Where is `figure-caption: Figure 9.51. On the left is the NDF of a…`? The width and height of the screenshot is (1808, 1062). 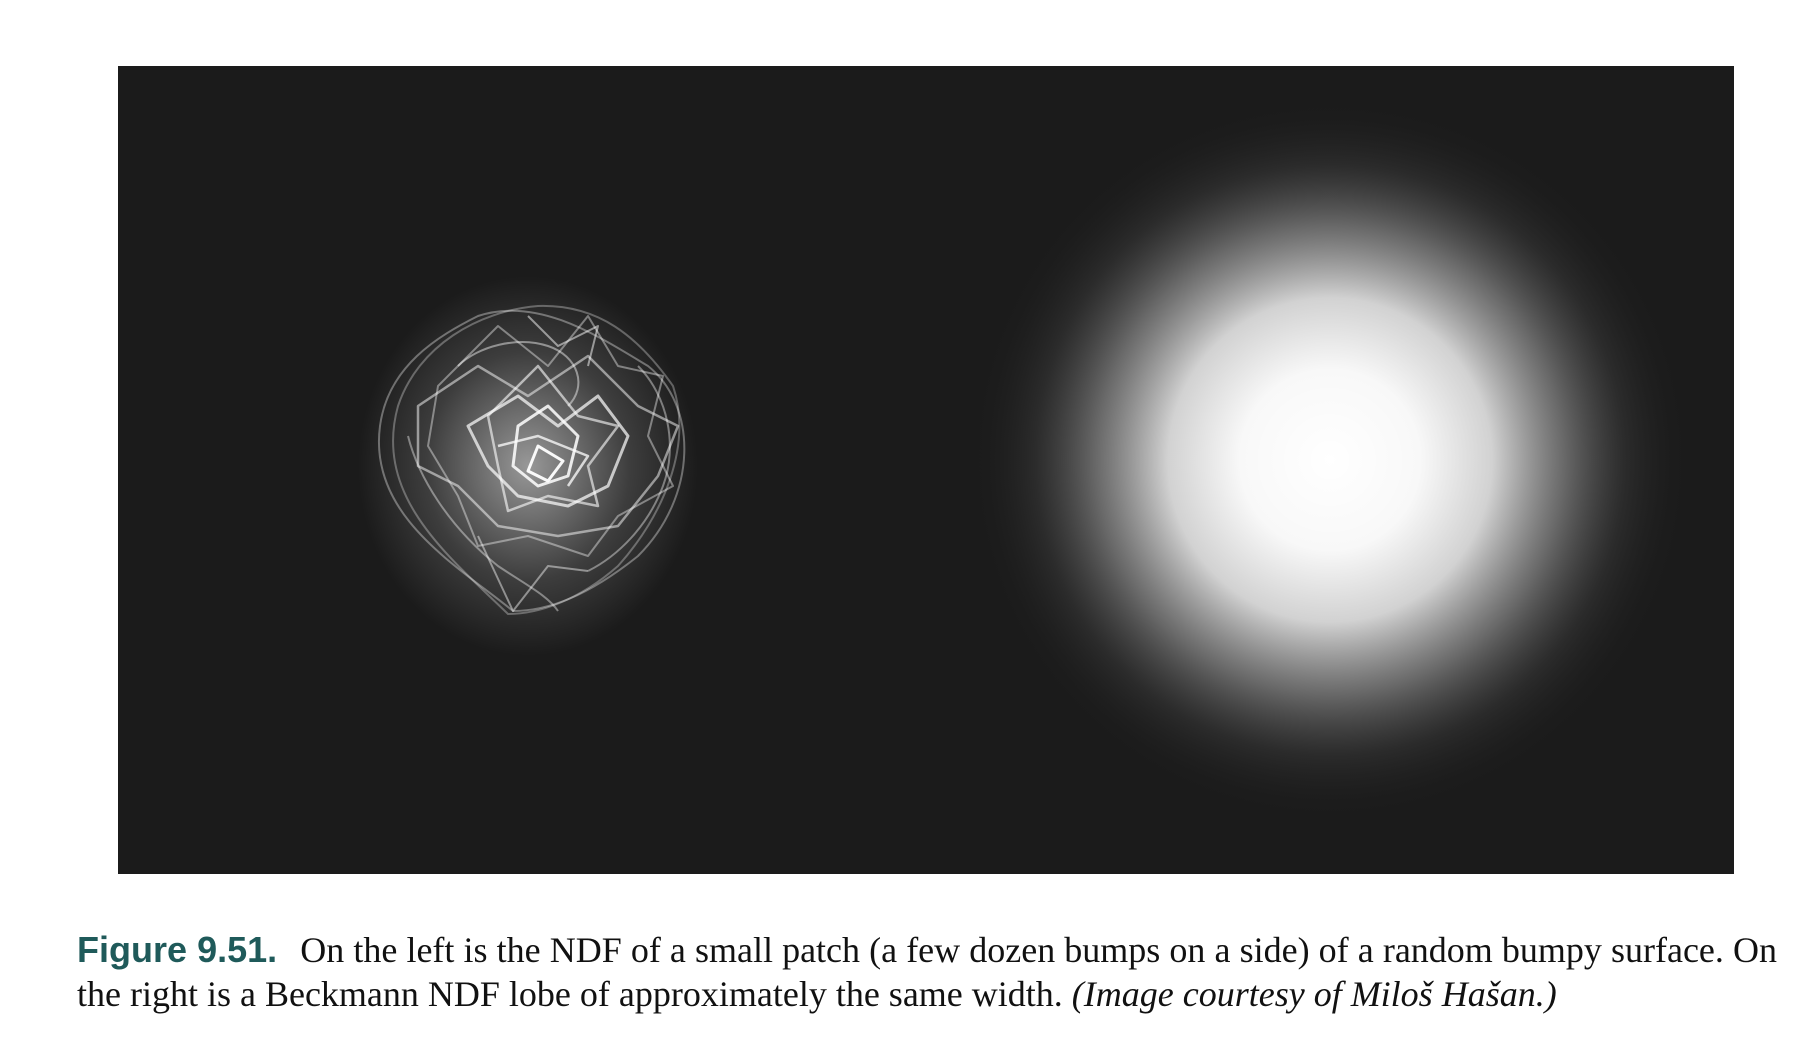
figure-caption: Figure 9.51. On the left is the NDF of a… is located at coordinates (927, 972).